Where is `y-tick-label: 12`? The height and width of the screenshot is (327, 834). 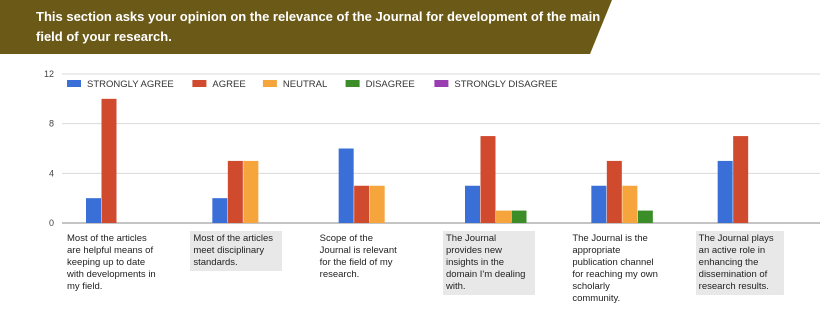 y-tick-label: 12 is located at coordinates (49, 74).